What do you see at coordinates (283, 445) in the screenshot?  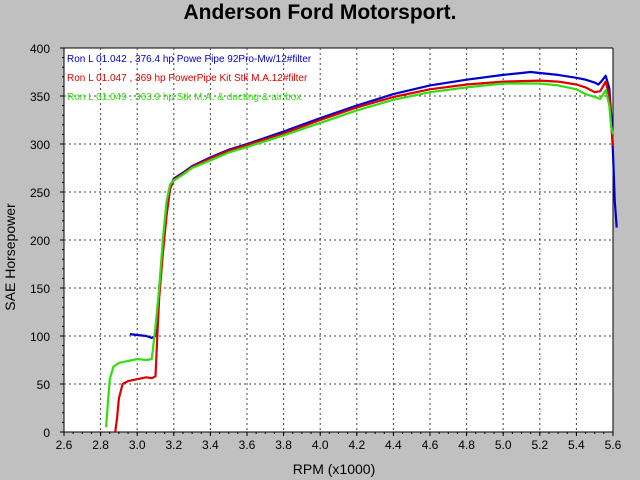 I see `x-tick-label: 3.8` at bounding box center [283, 445].